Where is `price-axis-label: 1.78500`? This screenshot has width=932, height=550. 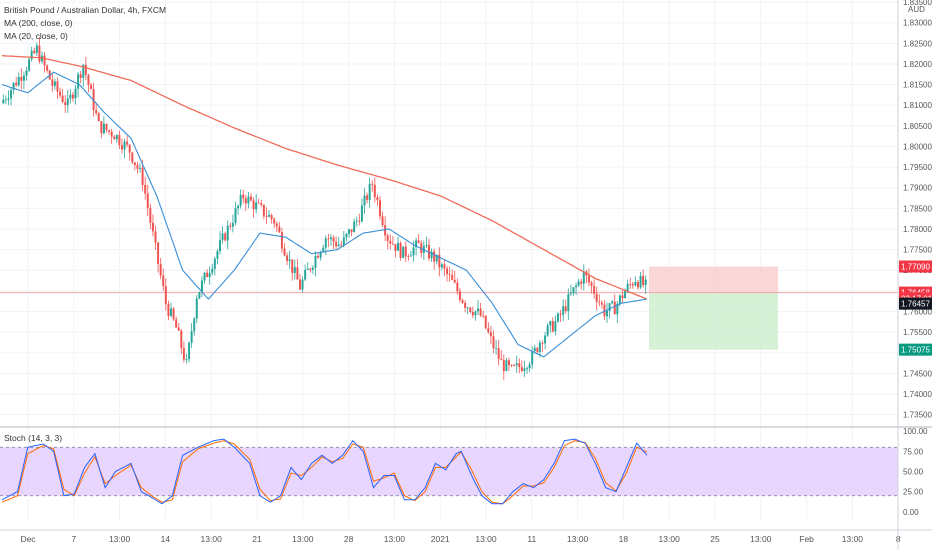 price-axis-label: 1.78500 is located at coordinates (917, 208).